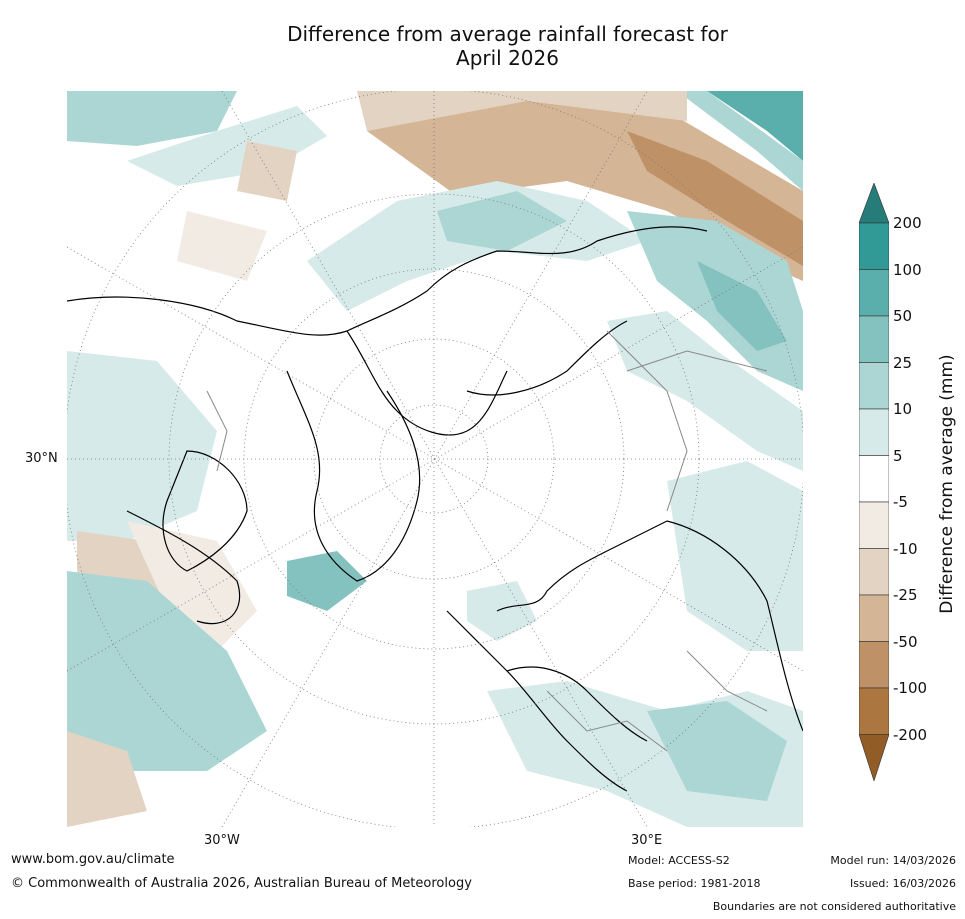  What do you see at coordinates (192, 586) in the screenshot?
I see `dry-central-pacific-faint` at bounding box center [192, 586].